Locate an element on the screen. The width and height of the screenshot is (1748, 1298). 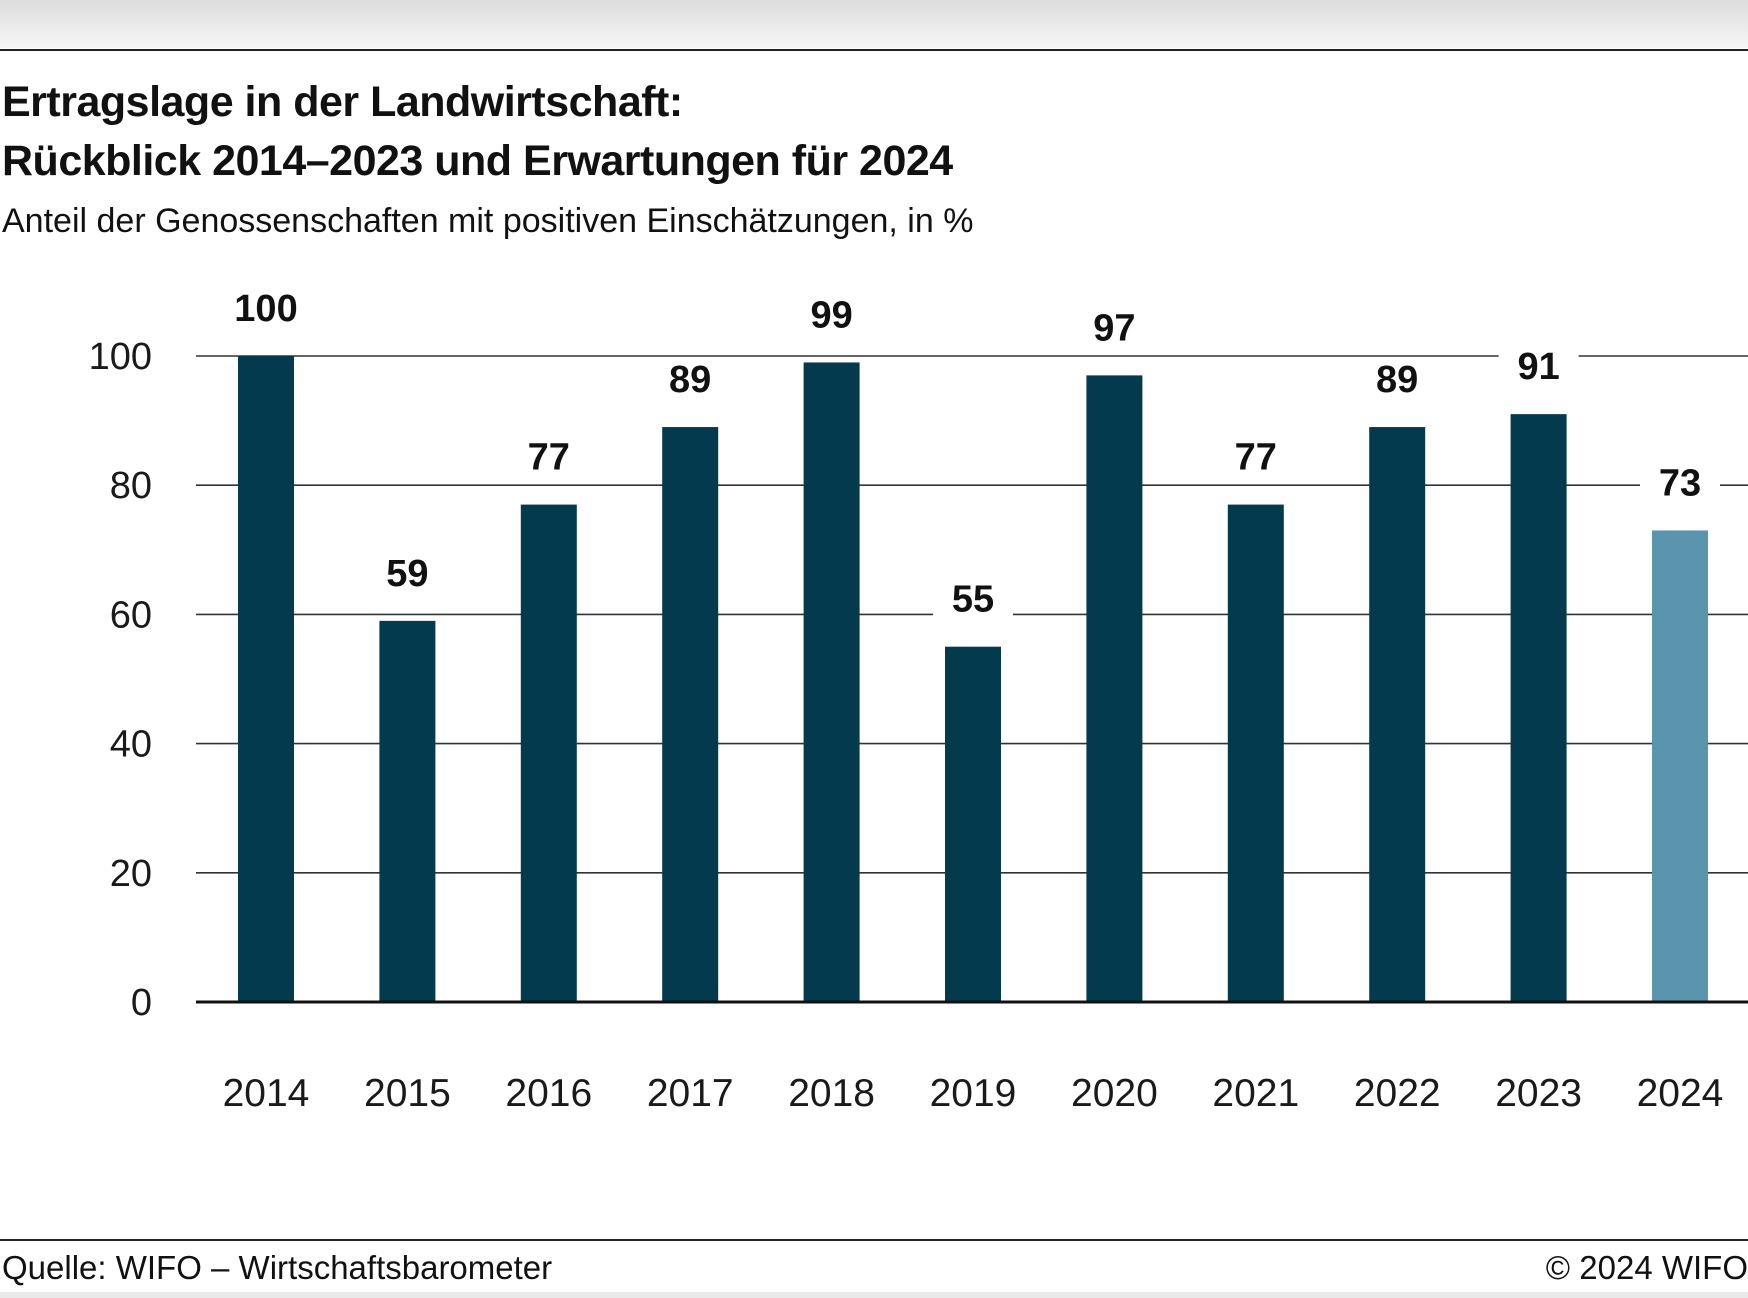
data-label-2021: 77 is located at coordinates (1256, 458).